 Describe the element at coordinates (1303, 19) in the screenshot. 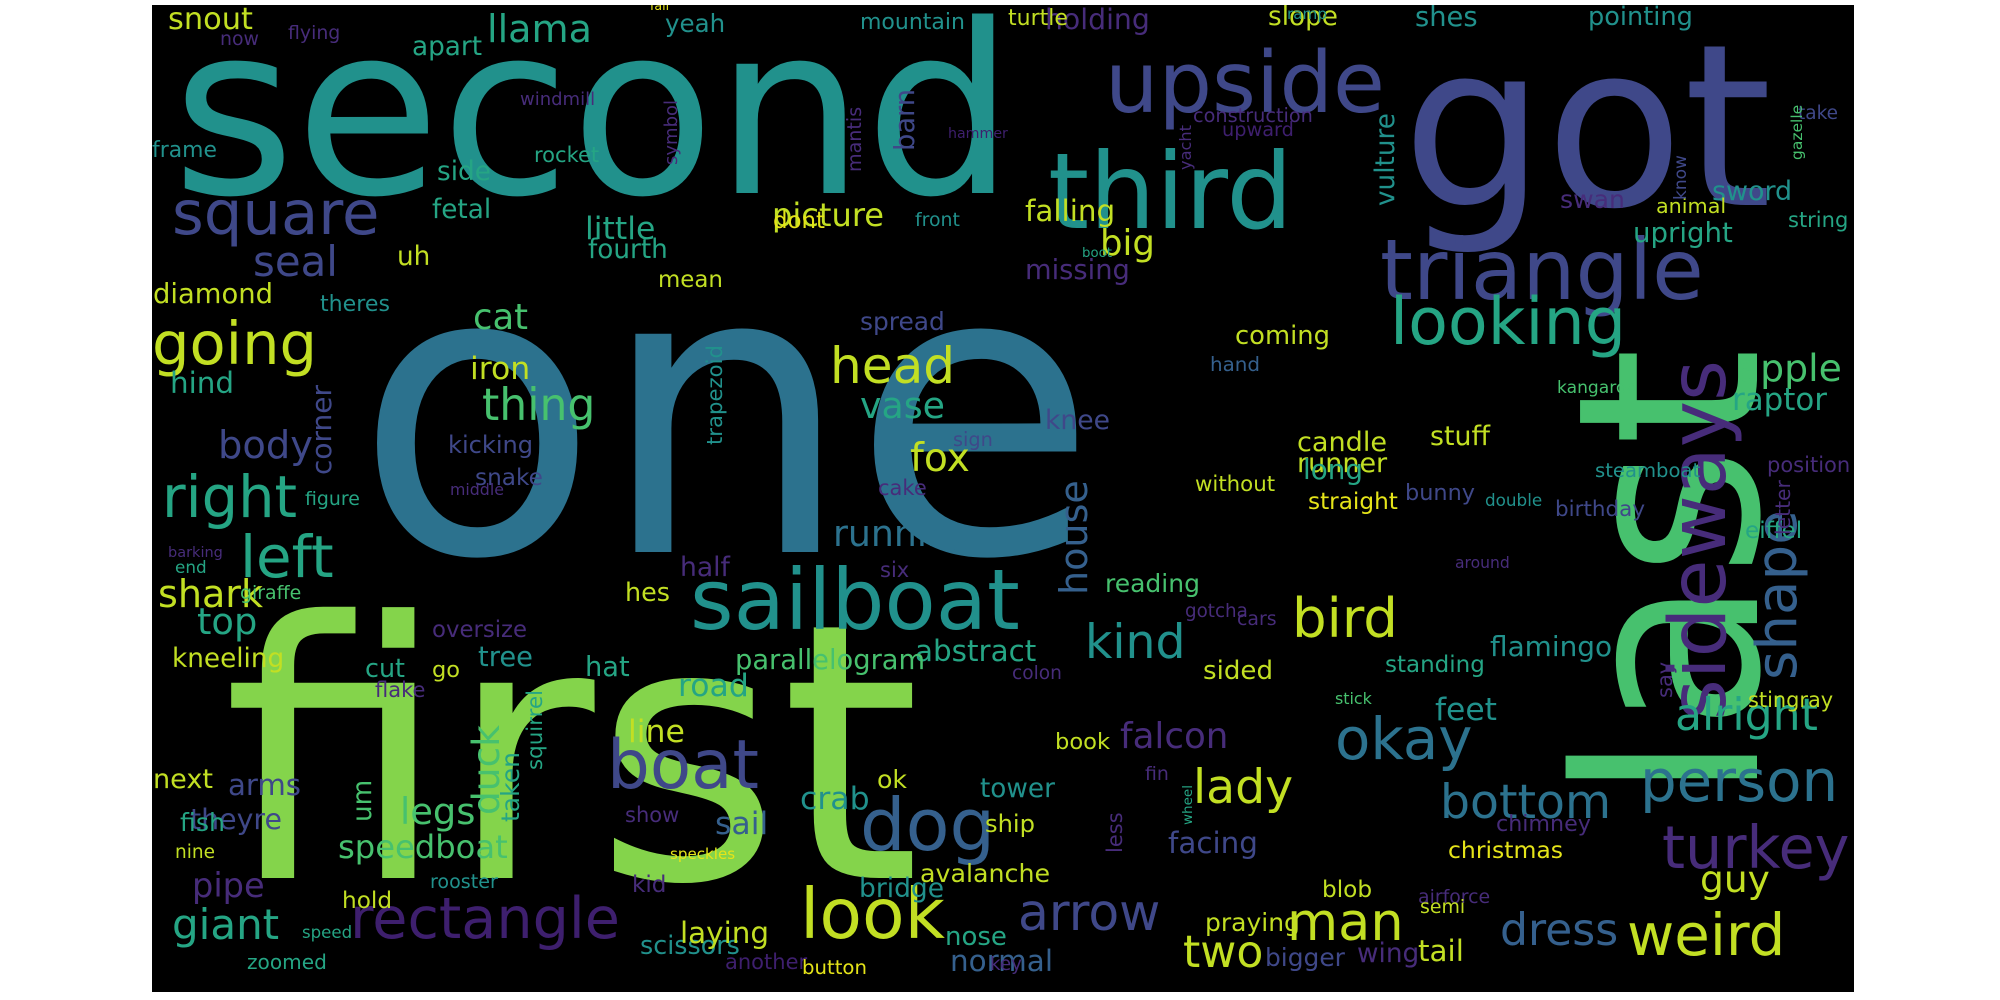

I see `cloud-word: slope` at that location.